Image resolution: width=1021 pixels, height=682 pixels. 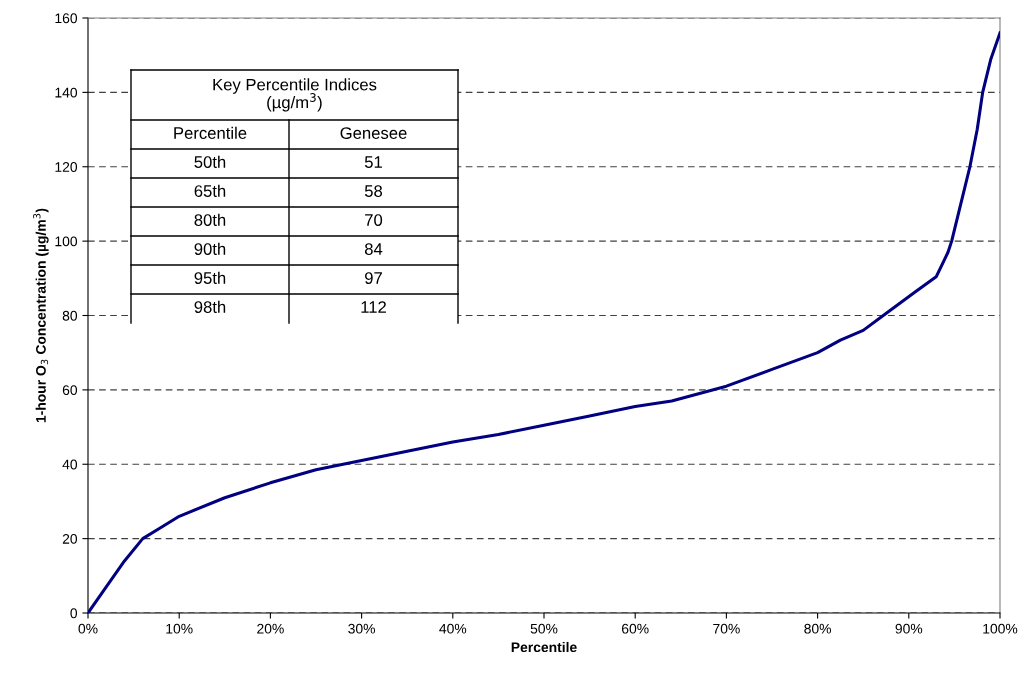 I want to click on annotation: 90th, so click(x=210, y=248).